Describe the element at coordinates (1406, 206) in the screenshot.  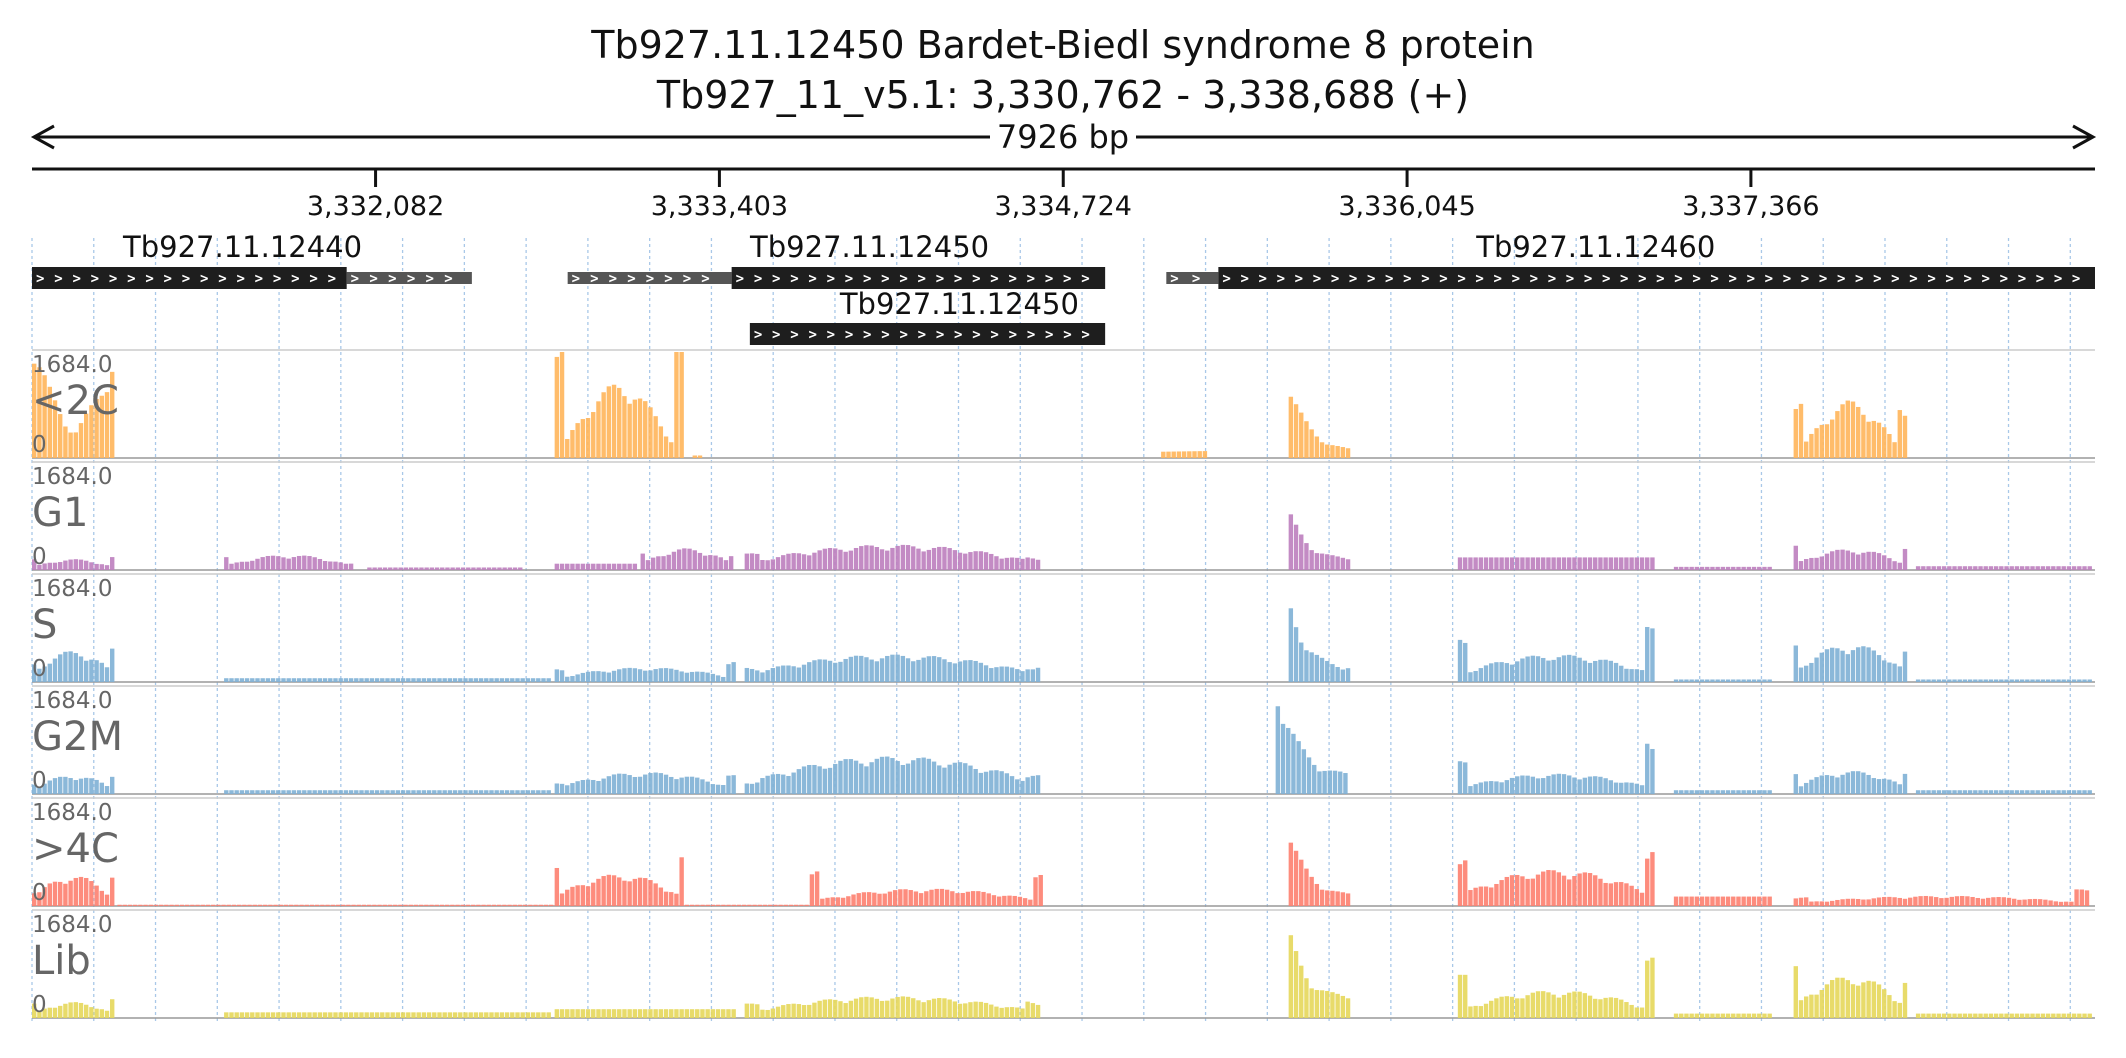
I see `axis-tick-label: 3,336,045` at that location.